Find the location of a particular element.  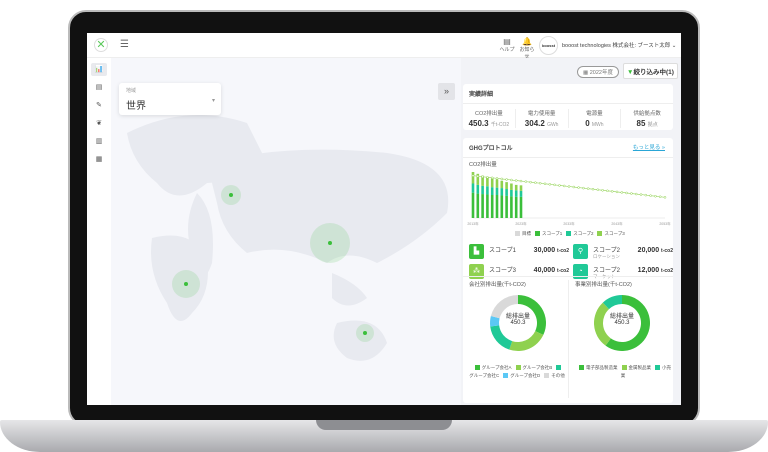

x-tick-label: 2043年 is located at coordinates (617, 223).